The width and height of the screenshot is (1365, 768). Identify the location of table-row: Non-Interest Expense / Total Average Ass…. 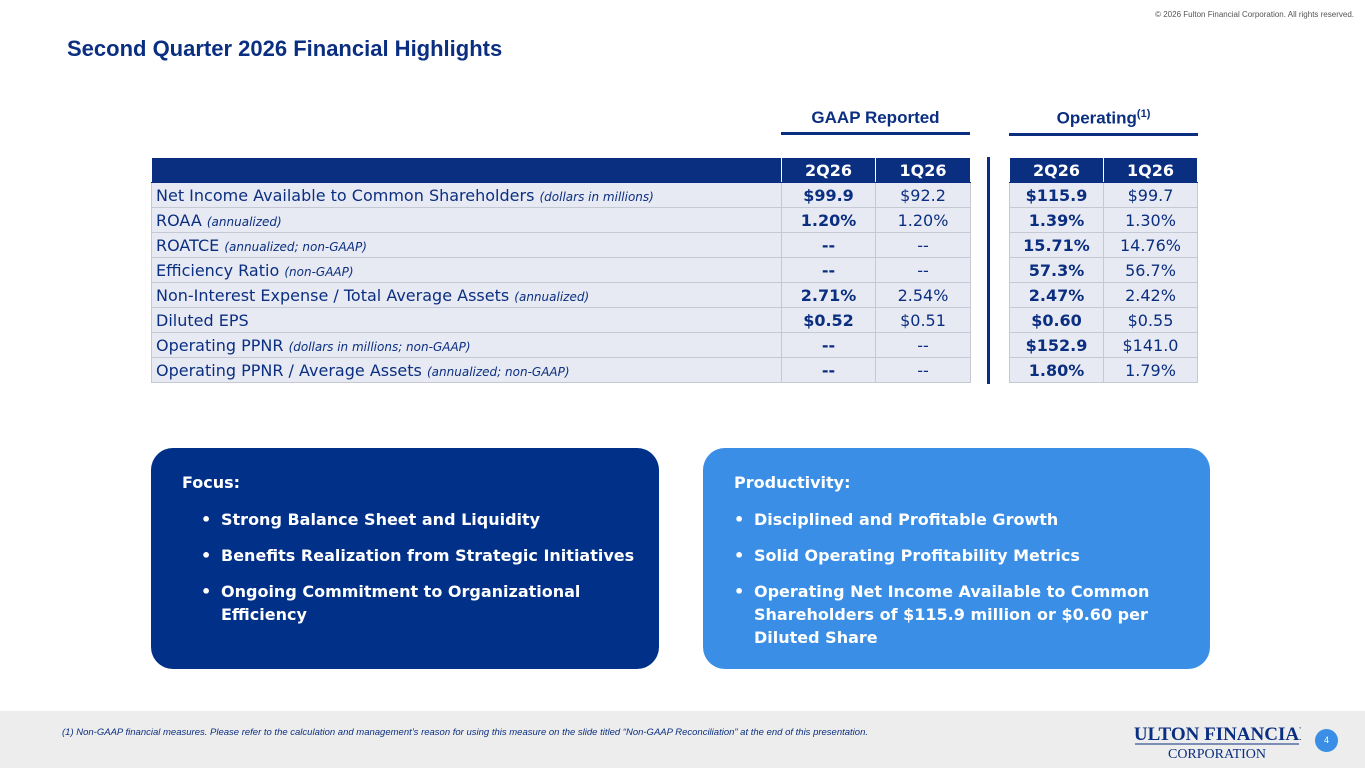
(561, 295).